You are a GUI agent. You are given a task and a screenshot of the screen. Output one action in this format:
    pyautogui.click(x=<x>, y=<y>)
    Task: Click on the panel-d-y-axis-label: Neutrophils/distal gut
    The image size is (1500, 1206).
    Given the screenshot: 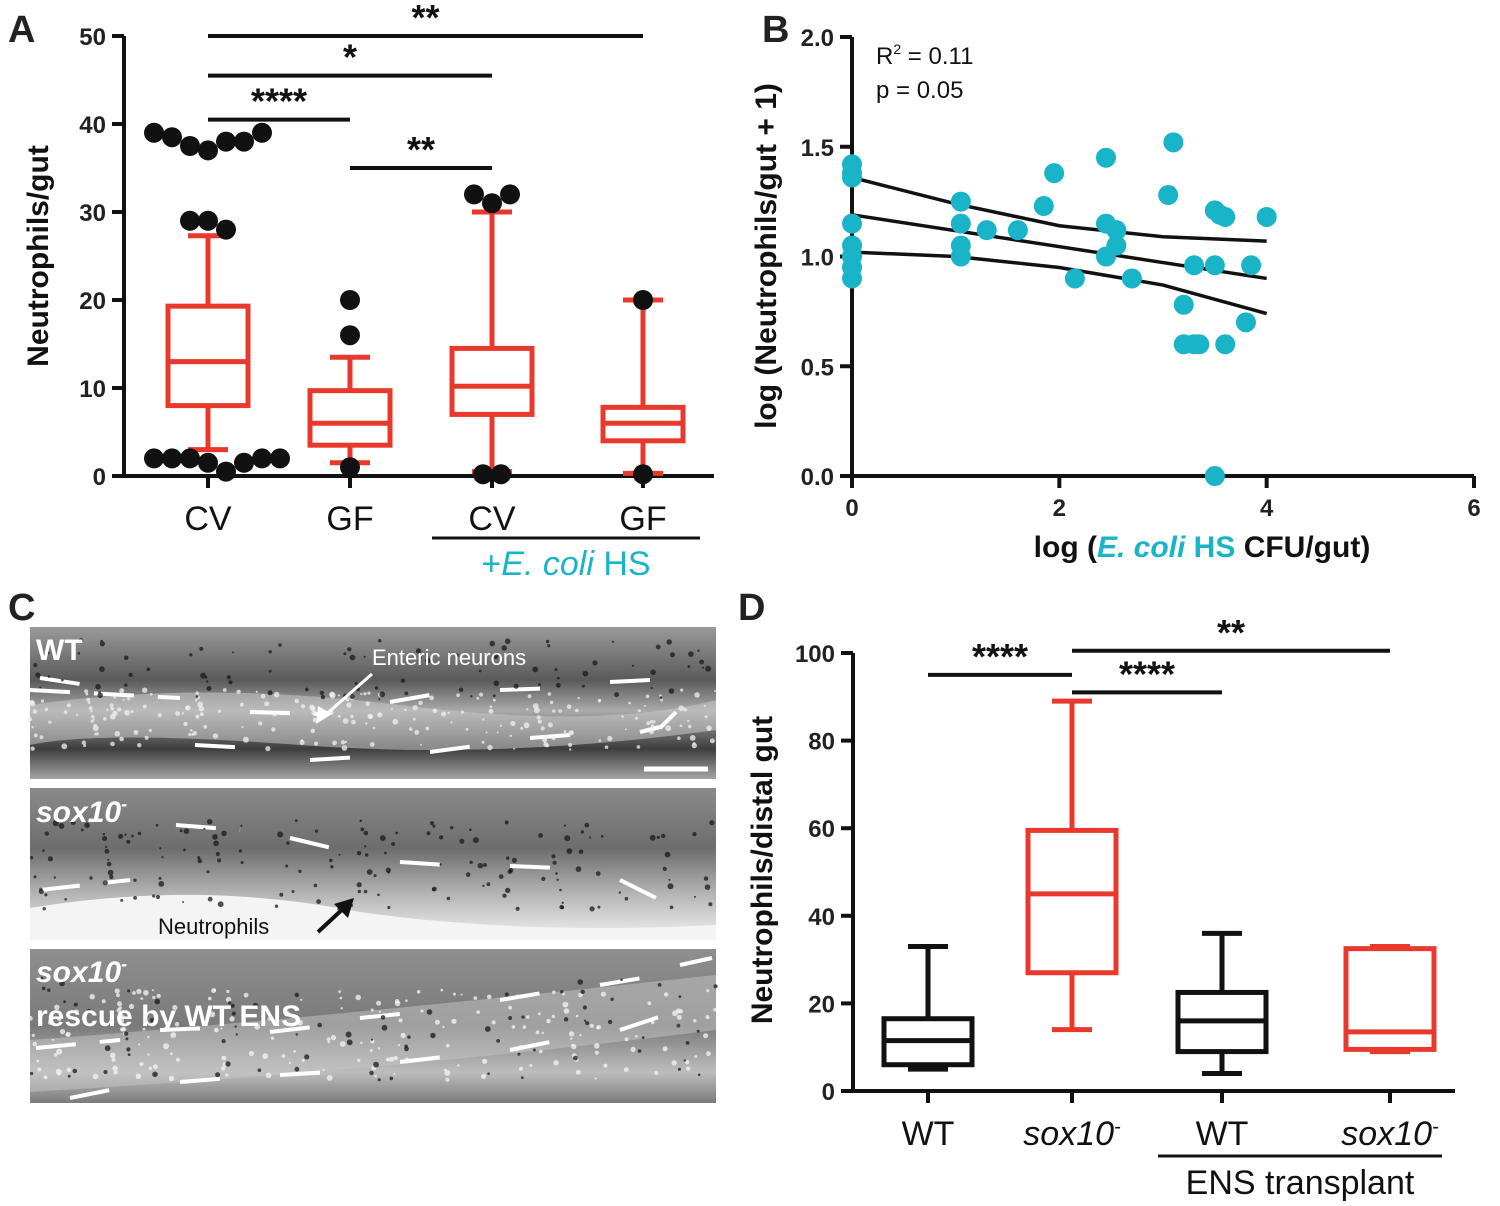 What is the action you would take?
    pyautogui.click(x=762, y=870)
    